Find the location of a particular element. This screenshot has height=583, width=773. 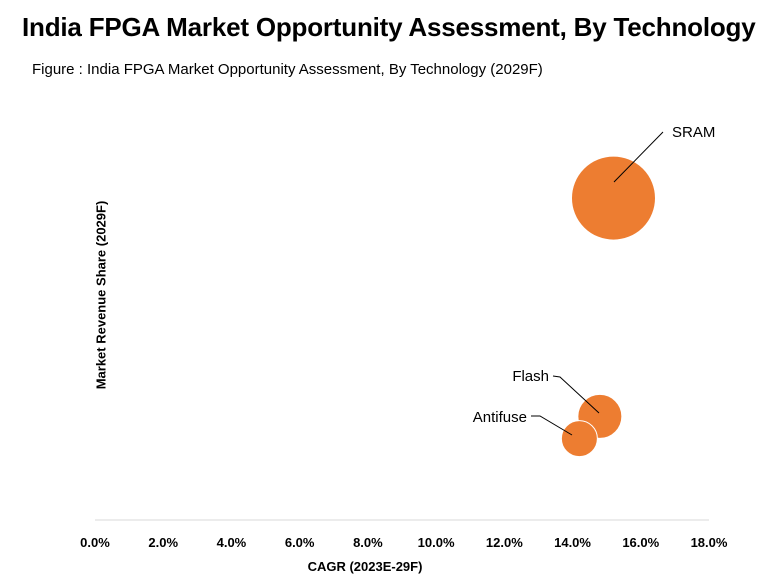

x-tick-label: 0.0% is located at coordinates (95, 542).